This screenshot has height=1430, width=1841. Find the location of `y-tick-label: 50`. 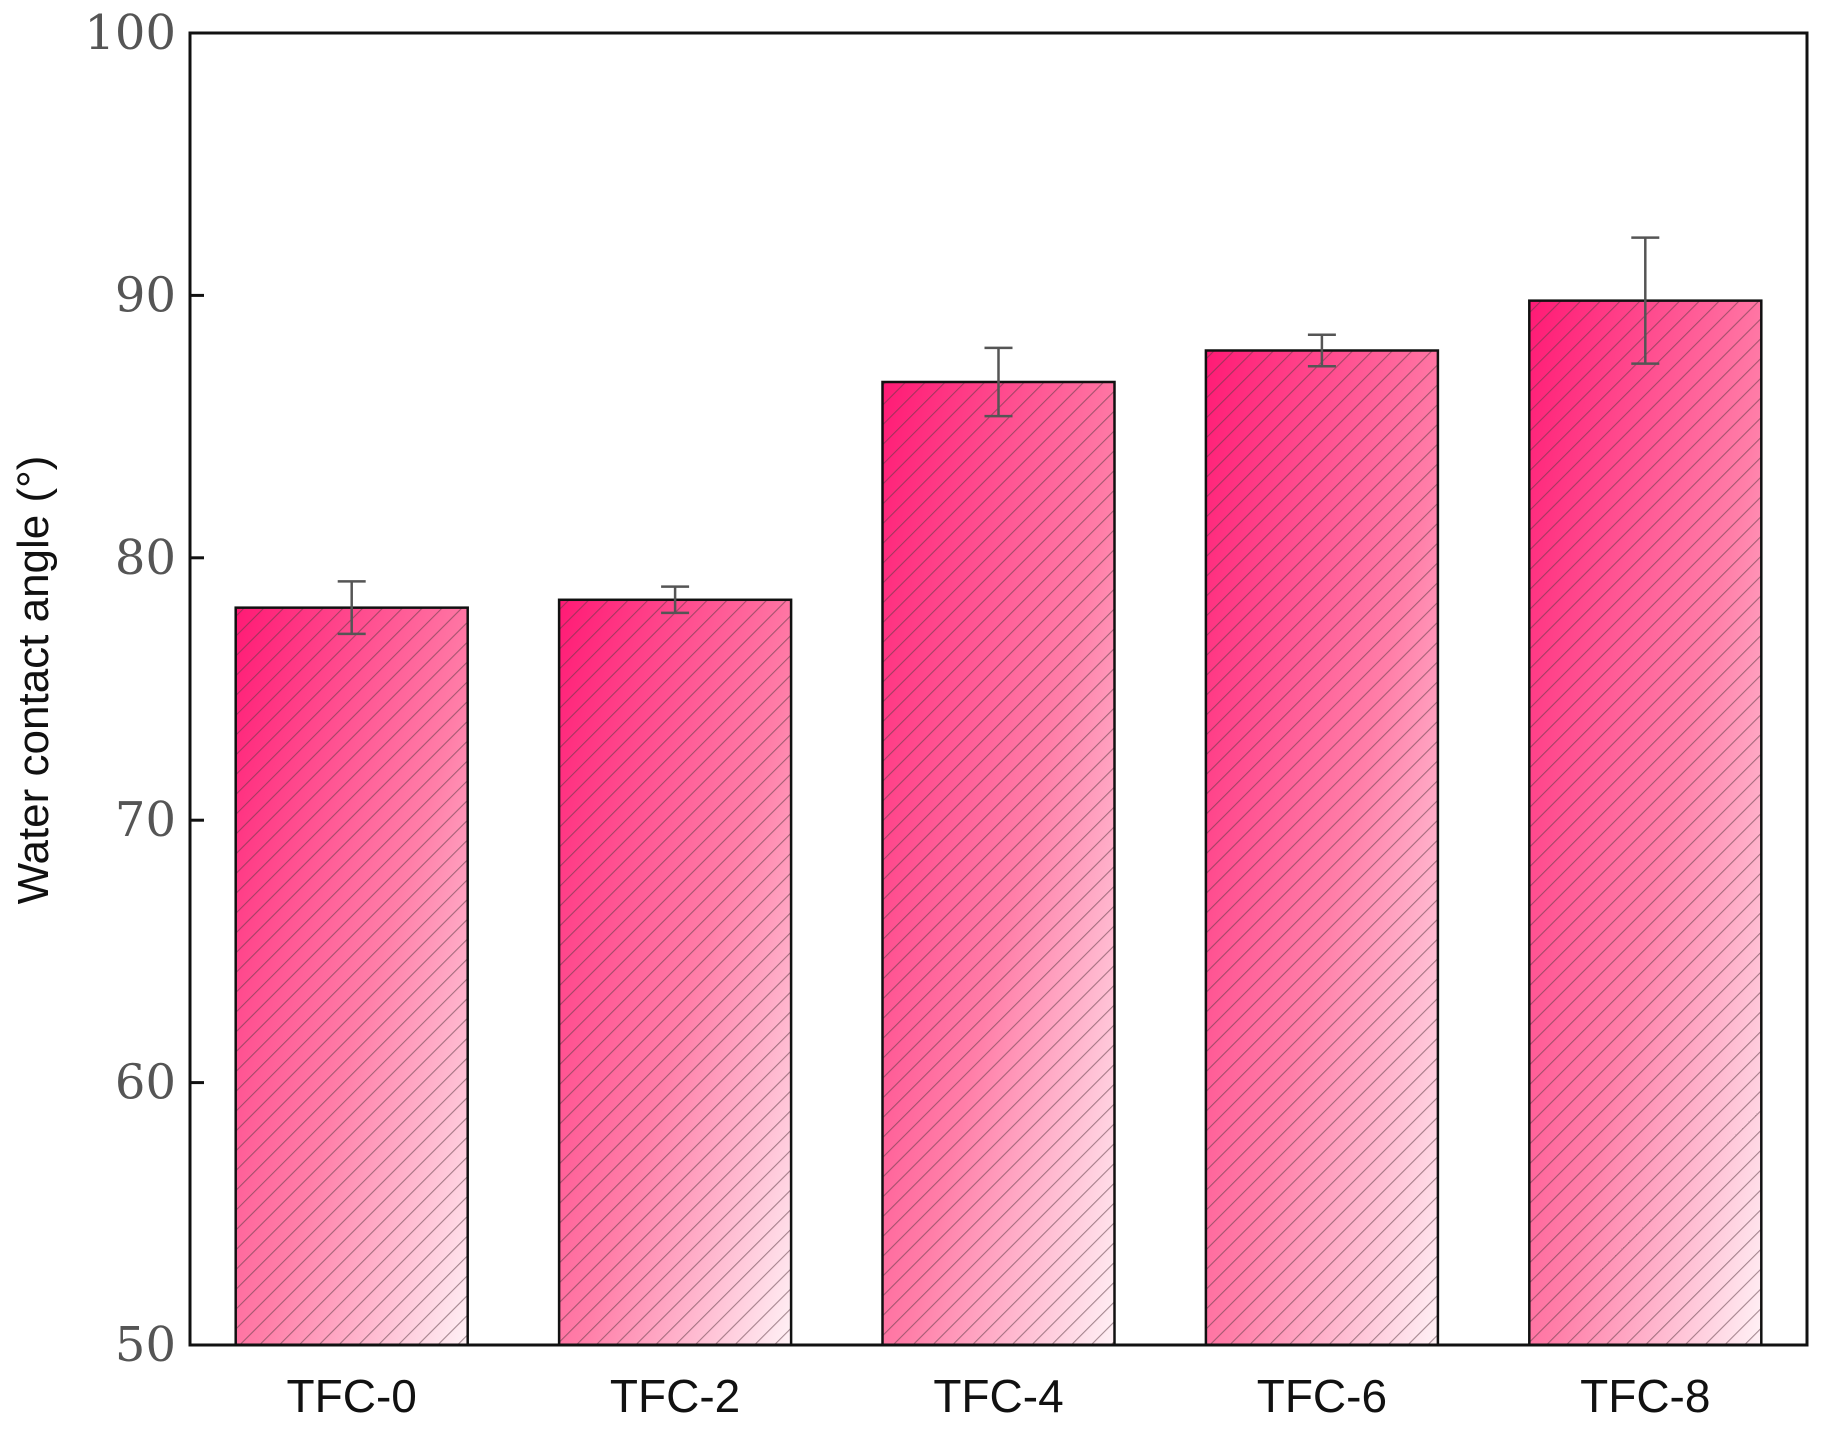

y-tick-label: 50 is located at coordinates (145, 1345).